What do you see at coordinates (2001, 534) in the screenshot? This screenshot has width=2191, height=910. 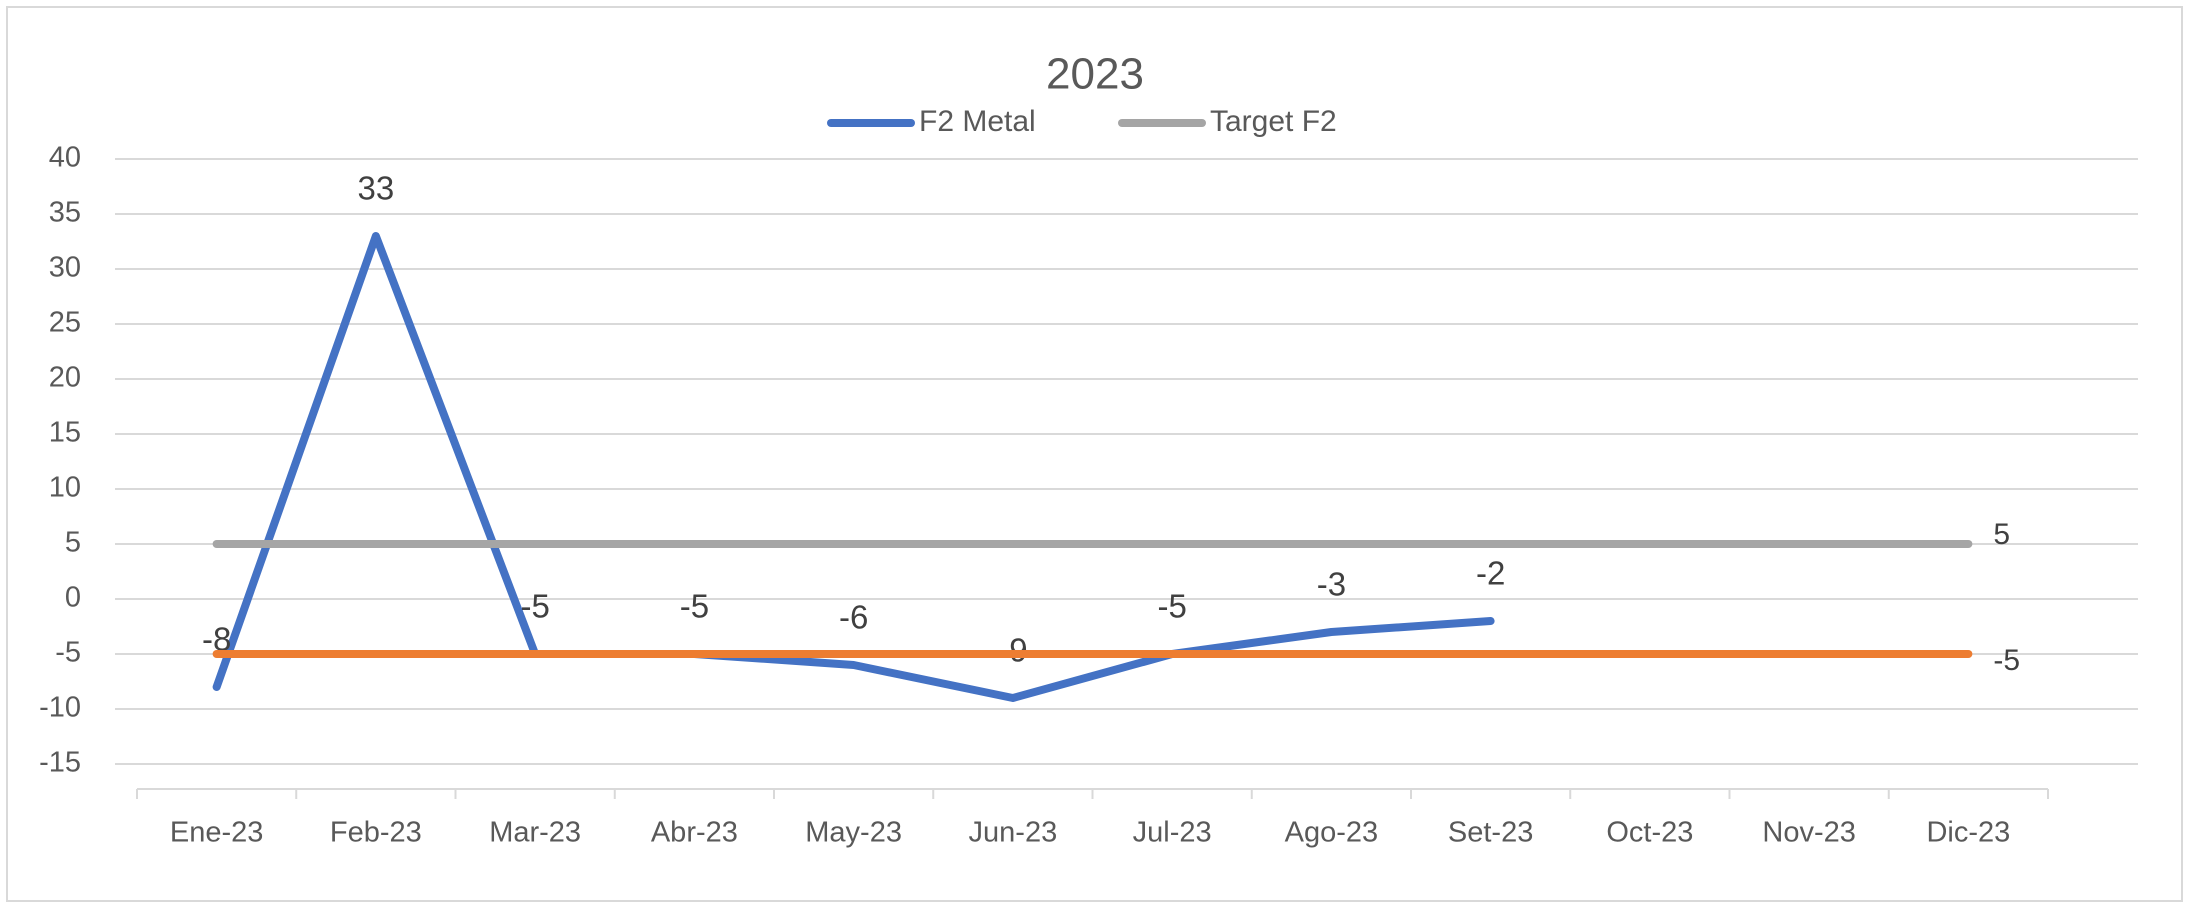 I see `data-label: 5` at bounding box center [2001, 534].